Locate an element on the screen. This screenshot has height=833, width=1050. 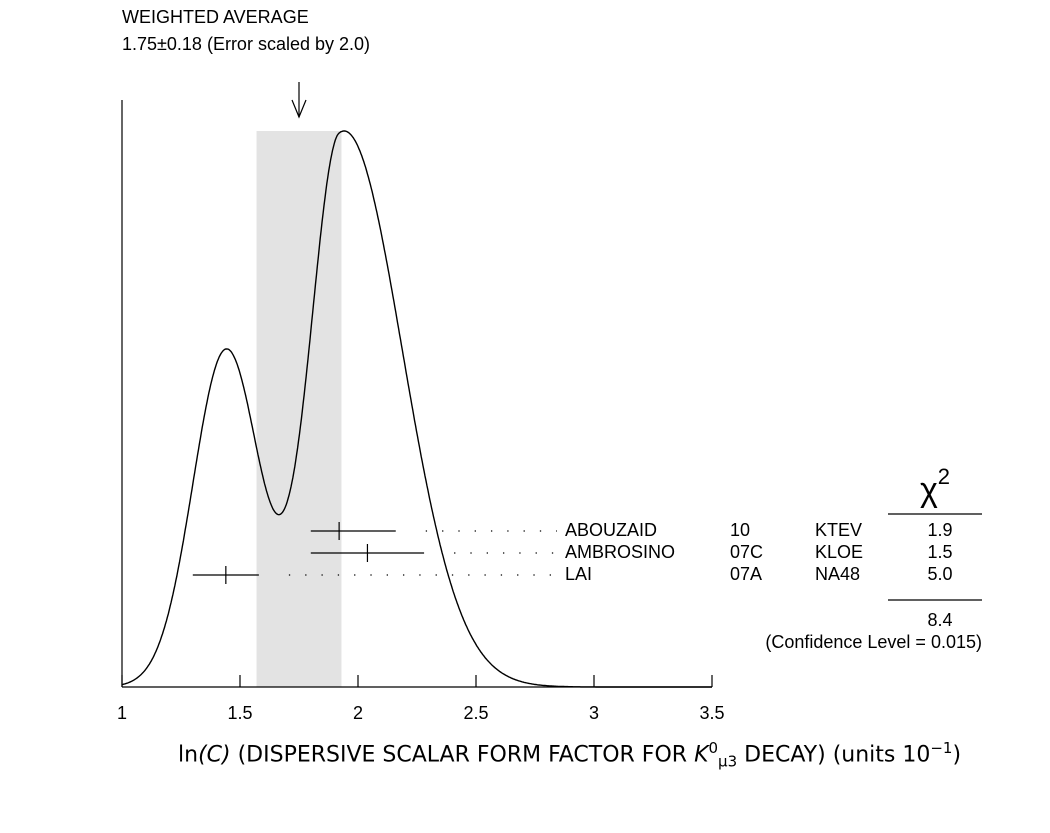
chi2-header: χ2 is located at coordinates (935, 486).